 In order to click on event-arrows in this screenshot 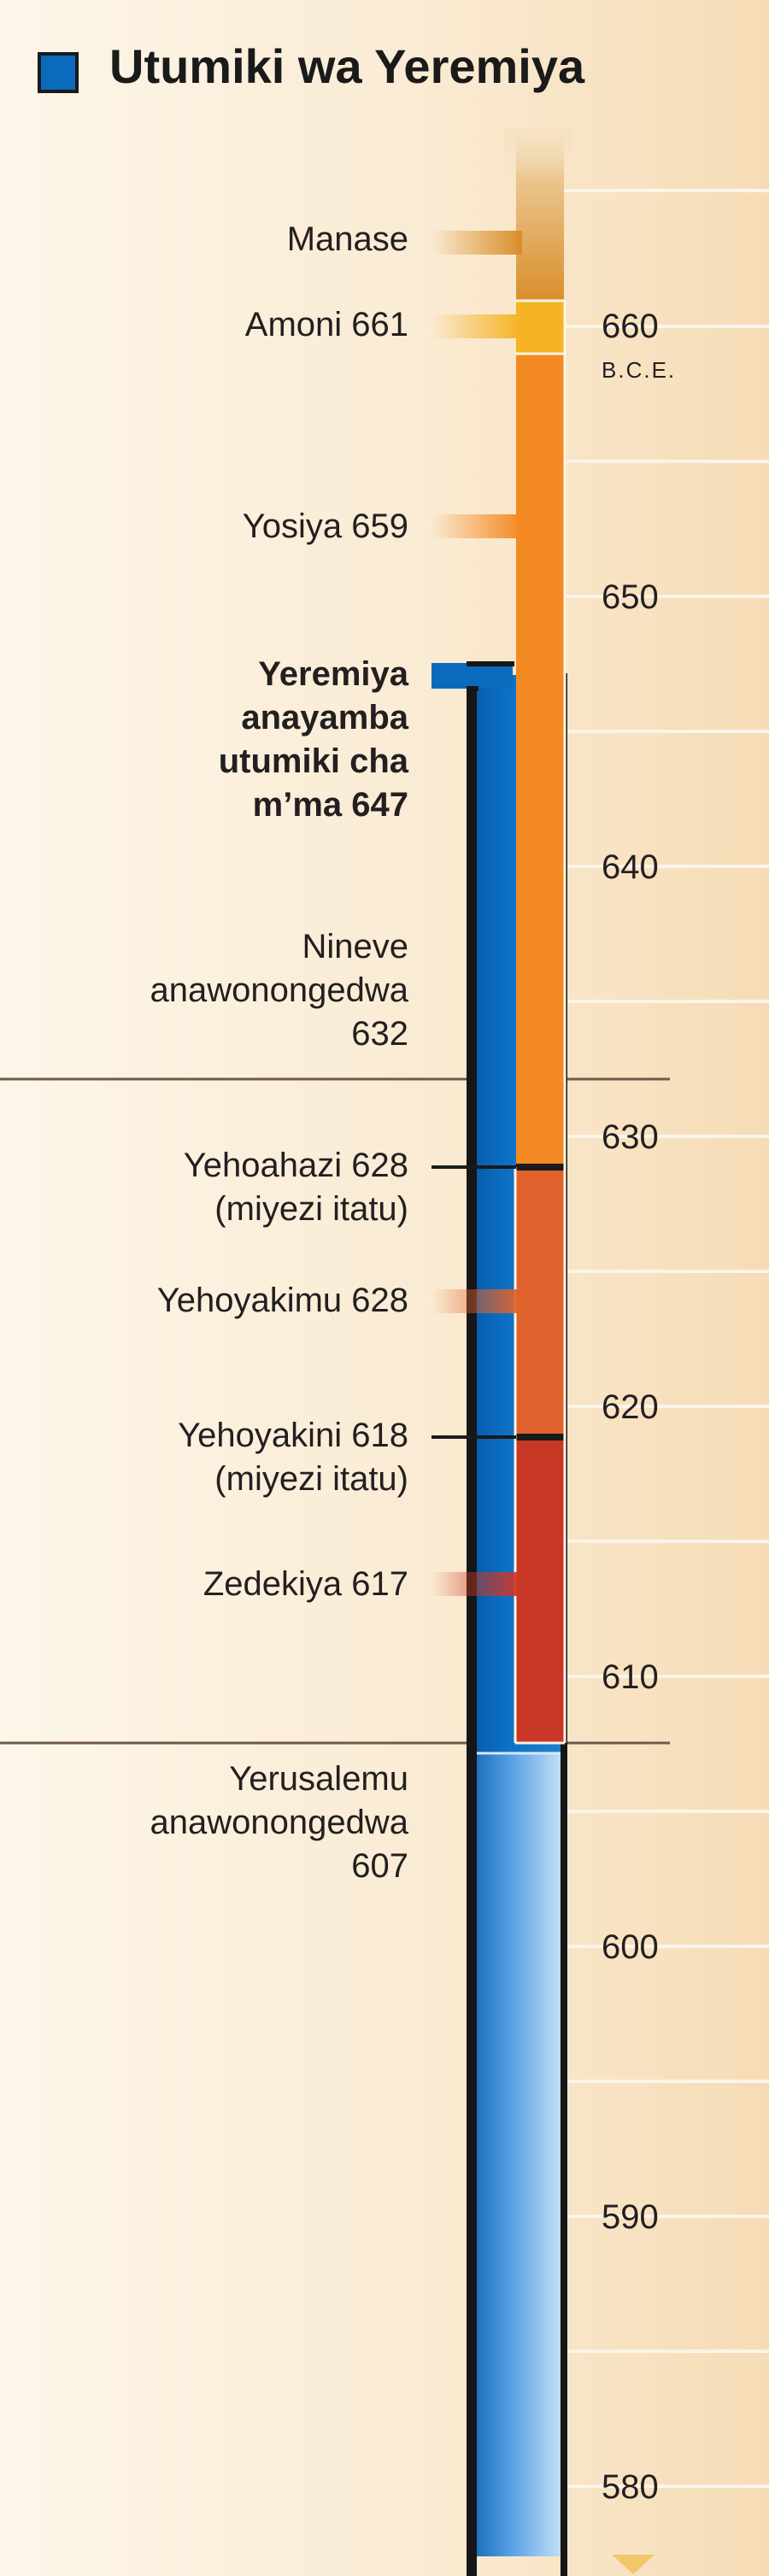, I will do `click(477, 913)`.